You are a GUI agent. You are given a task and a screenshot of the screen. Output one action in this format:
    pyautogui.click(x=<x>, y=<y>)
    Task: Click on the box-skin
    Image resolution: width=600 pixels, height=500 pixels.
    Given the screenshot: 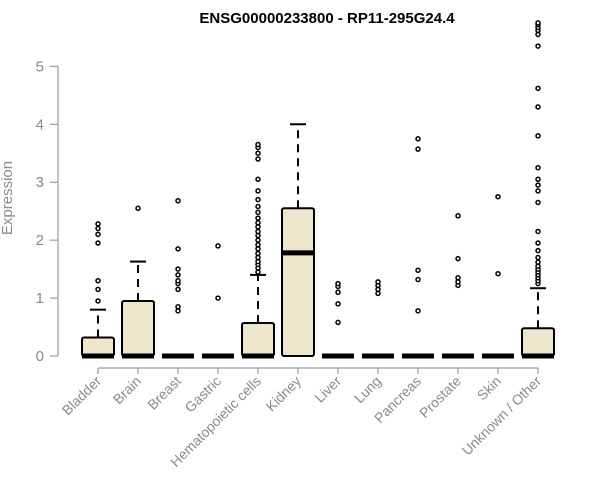 What is the action you would take?
    pyautogui.click(x=498, y=276)
    